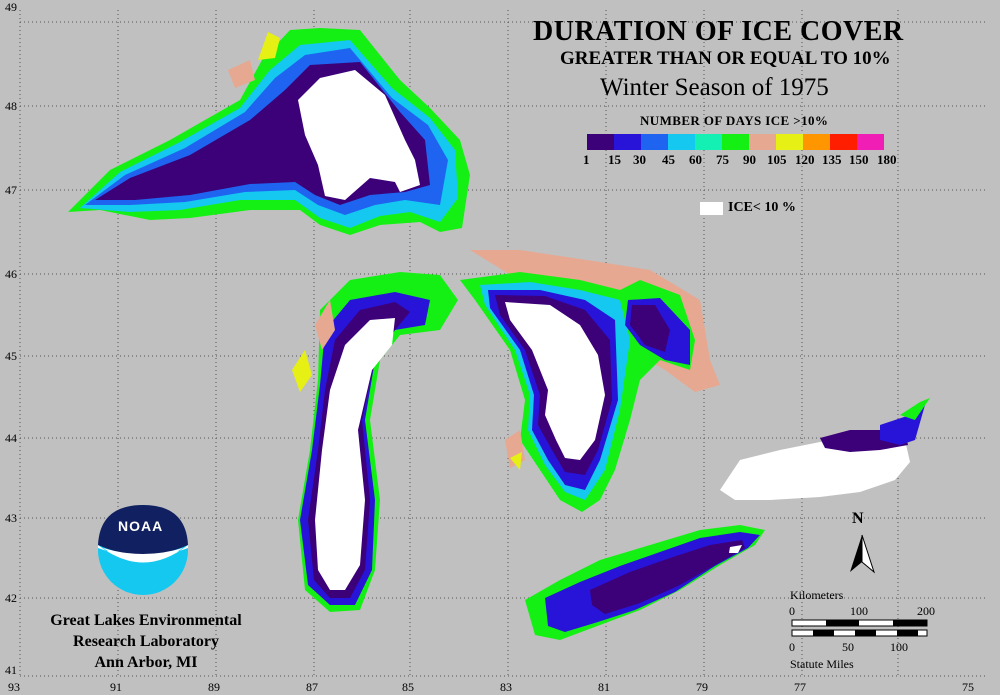 The height and width of the screenshot is (695, 1000). What do you see at coordinates (848, 647) in the screenshot?
I see `scale-mi-50: 50` at bounding box center [848, 647].